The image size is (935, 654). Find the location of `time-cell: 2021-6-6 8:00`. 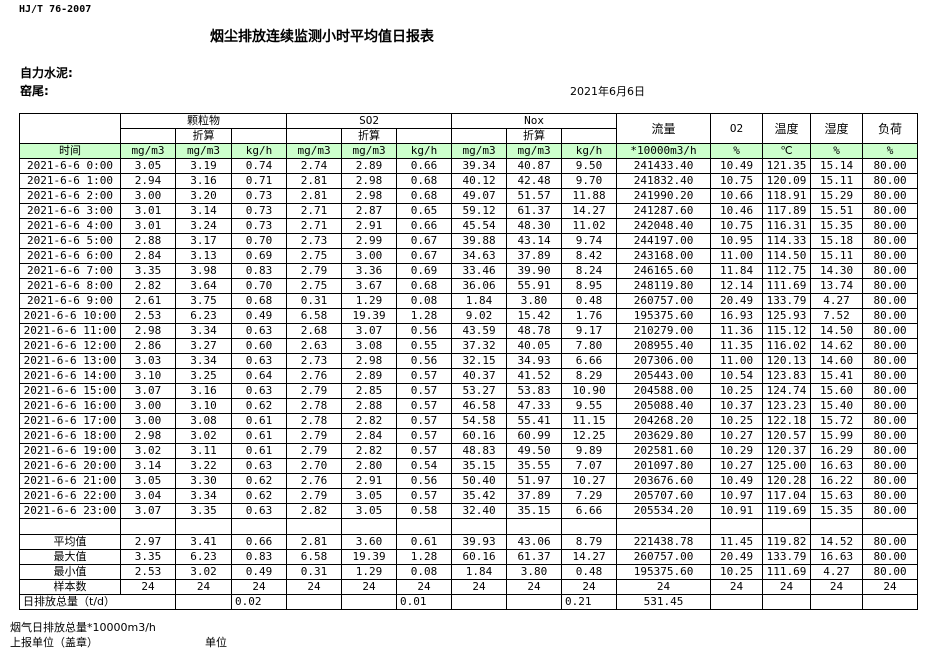

time-cell: 2021-6-6 8:00 is located at coordinates (70, 286).